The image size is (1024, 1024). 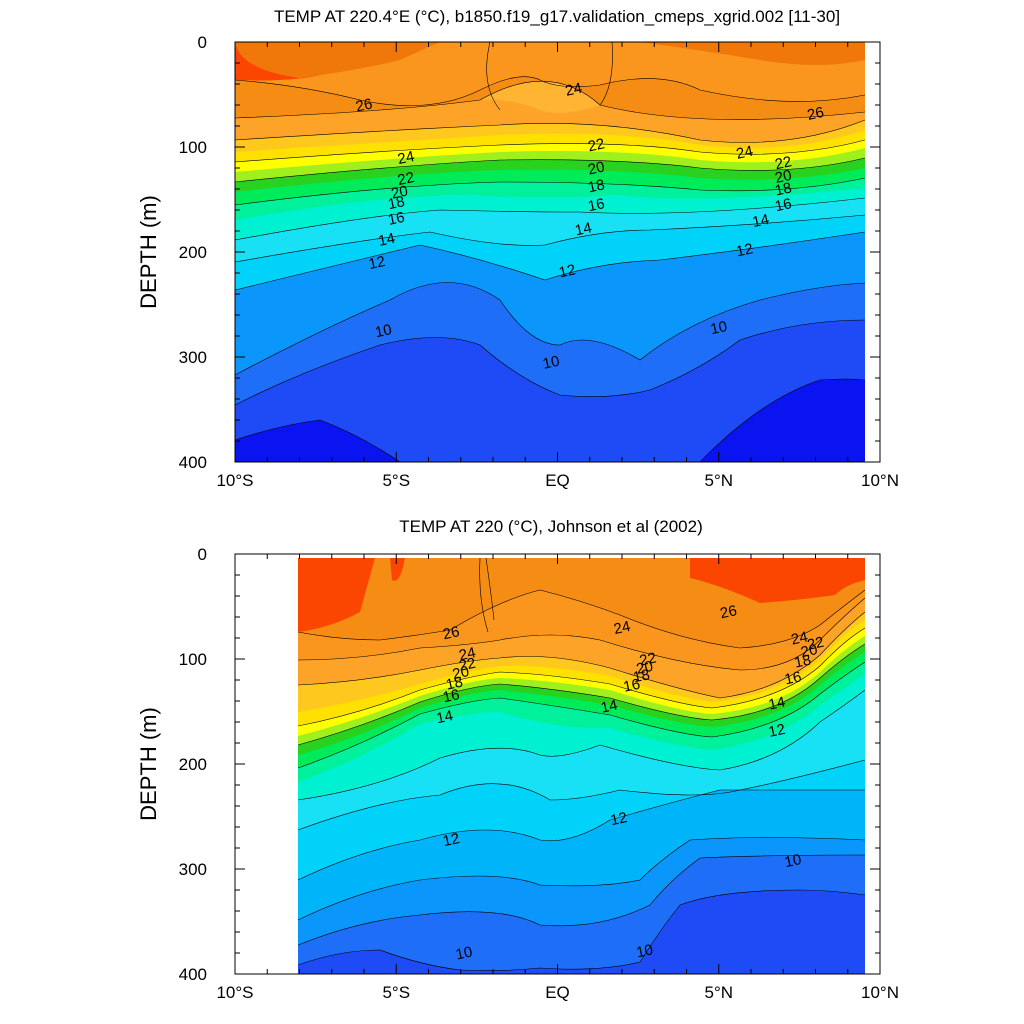 I want to click on band-27-south, so click(x=337, y=60).